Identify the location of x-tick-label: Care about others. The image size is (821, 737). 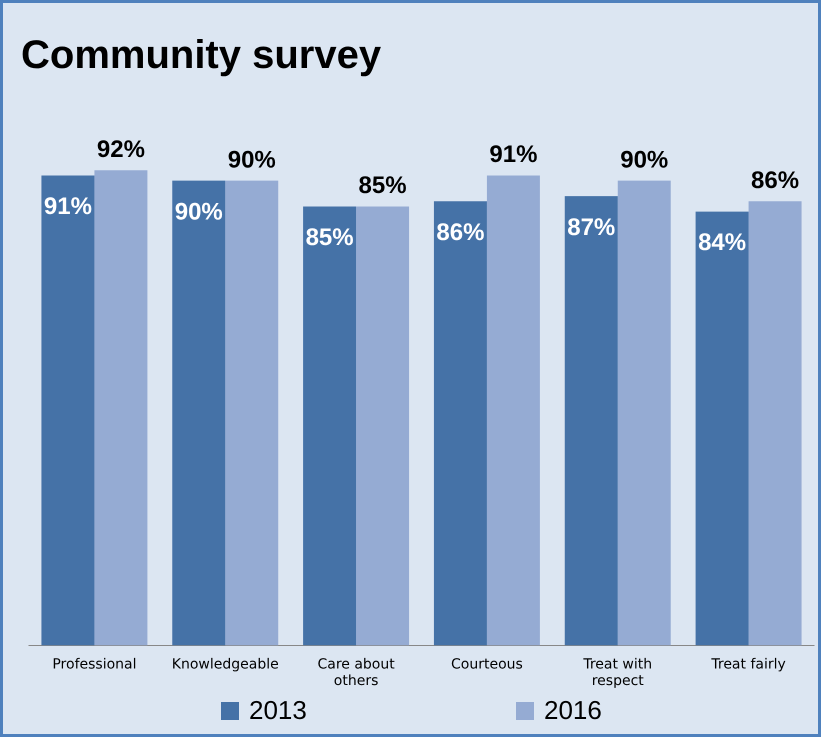
(356, 673).